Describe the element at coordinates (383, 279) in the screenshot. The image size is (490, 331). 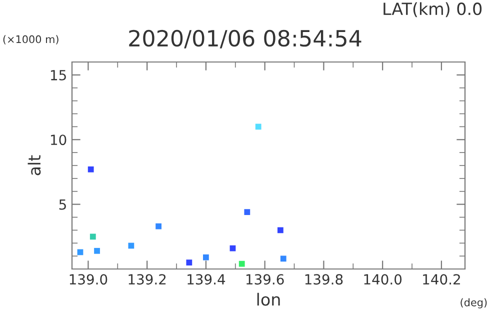
I see `x-tick-label: 140.0` at that location.